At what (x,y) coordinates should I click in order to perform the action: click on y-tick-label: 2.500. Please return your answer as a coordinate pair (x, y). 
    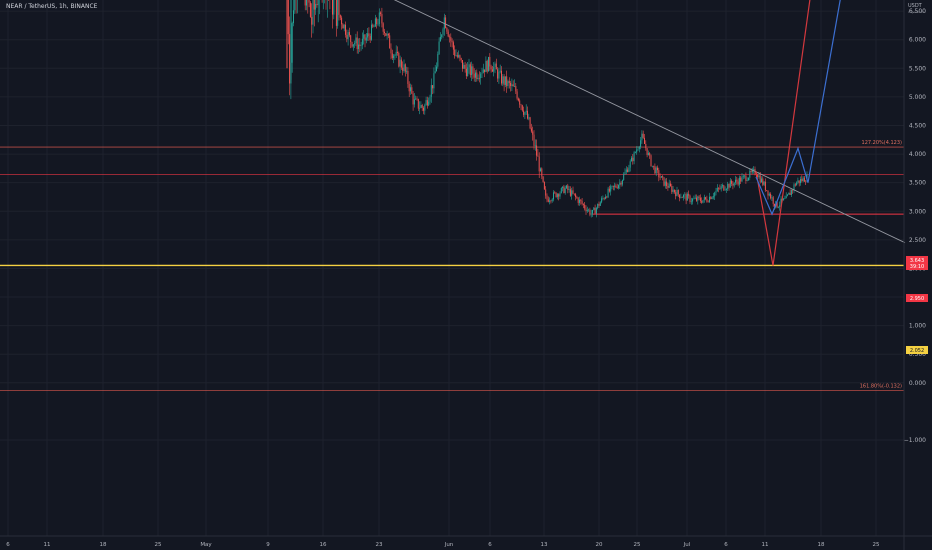
    Looking at the image, I should click on (917, 240).